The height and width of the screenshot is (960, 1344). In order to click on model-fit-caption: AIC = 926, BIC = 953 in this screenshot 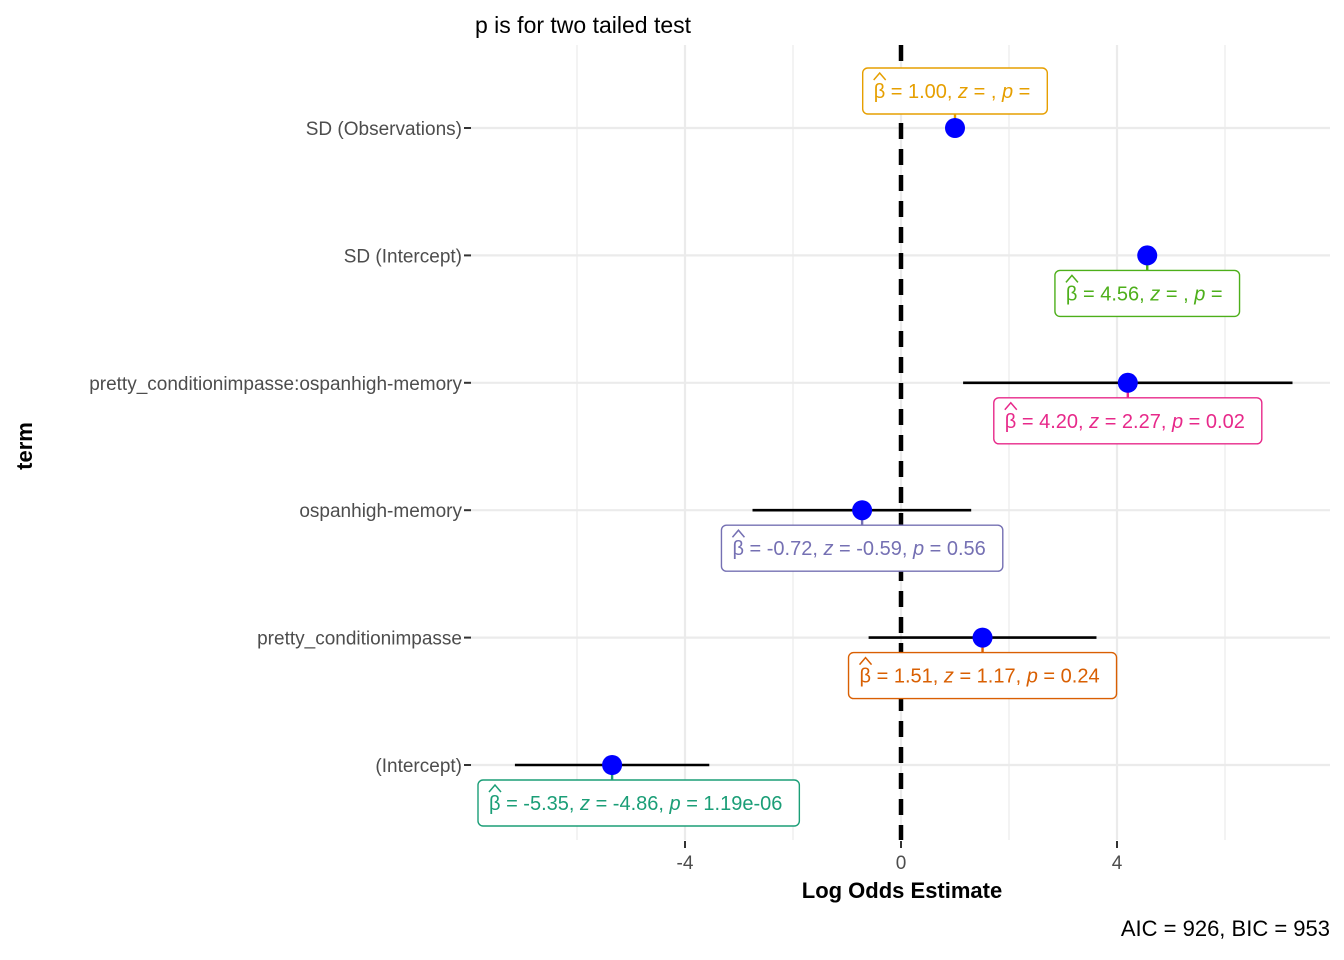, I will do `click(1225, 928)`.